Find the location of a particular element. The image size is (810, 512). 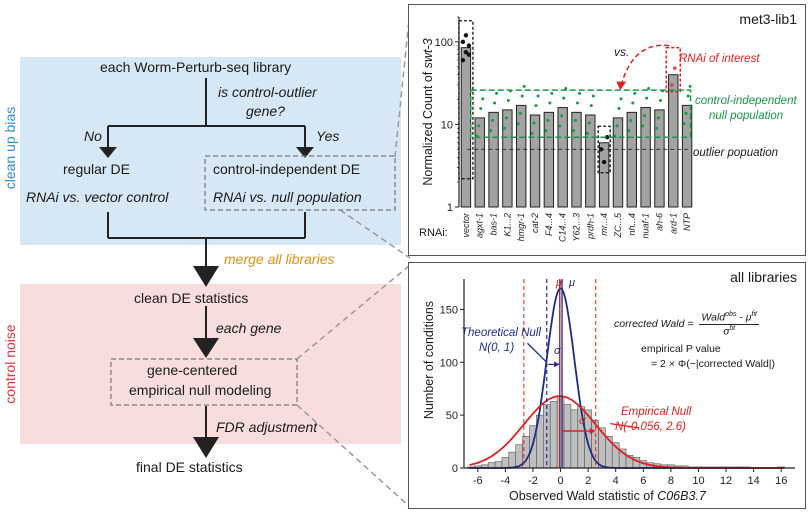

top-x-tick-label: prdh-1 is located at coordinates (590, 226).